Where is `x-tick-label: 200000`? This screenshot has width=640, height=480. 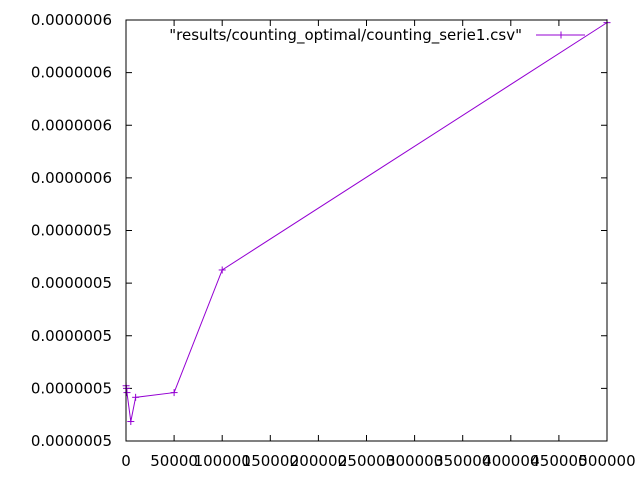 x-tick-label: 200000 is located at coordinates (318, 461).